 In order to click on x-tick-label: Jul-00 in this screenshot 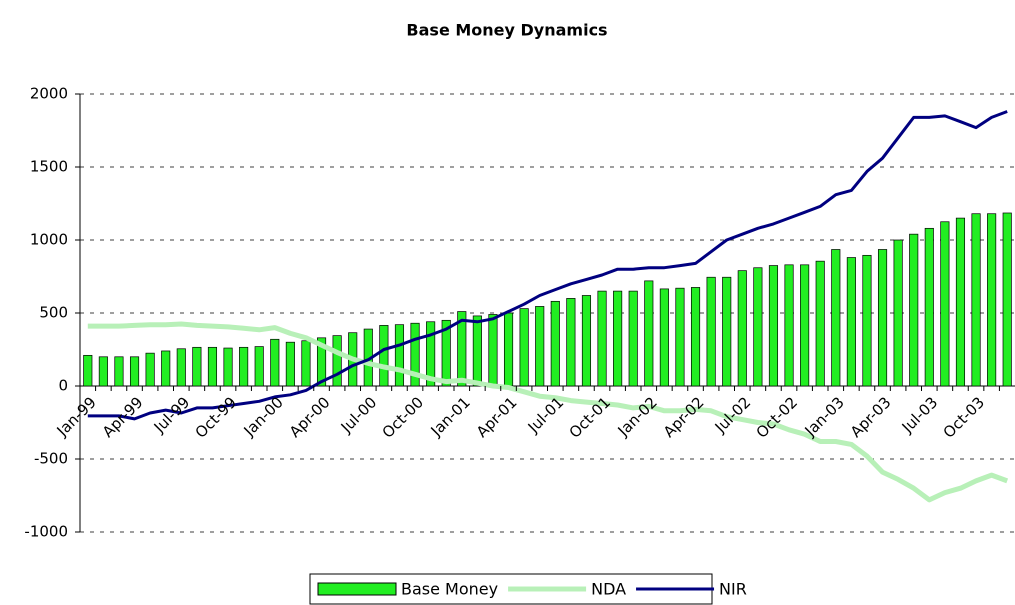, I will do `click(359, 415)`.